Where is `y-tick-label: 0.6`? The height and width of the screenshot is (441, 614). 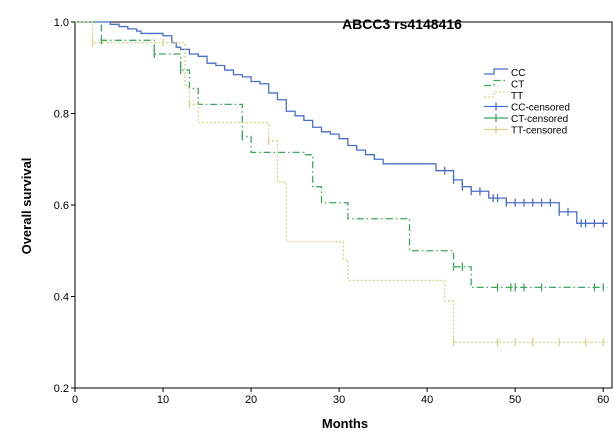
y-tick-label: 0.6 is located at coordinates (61, 206).